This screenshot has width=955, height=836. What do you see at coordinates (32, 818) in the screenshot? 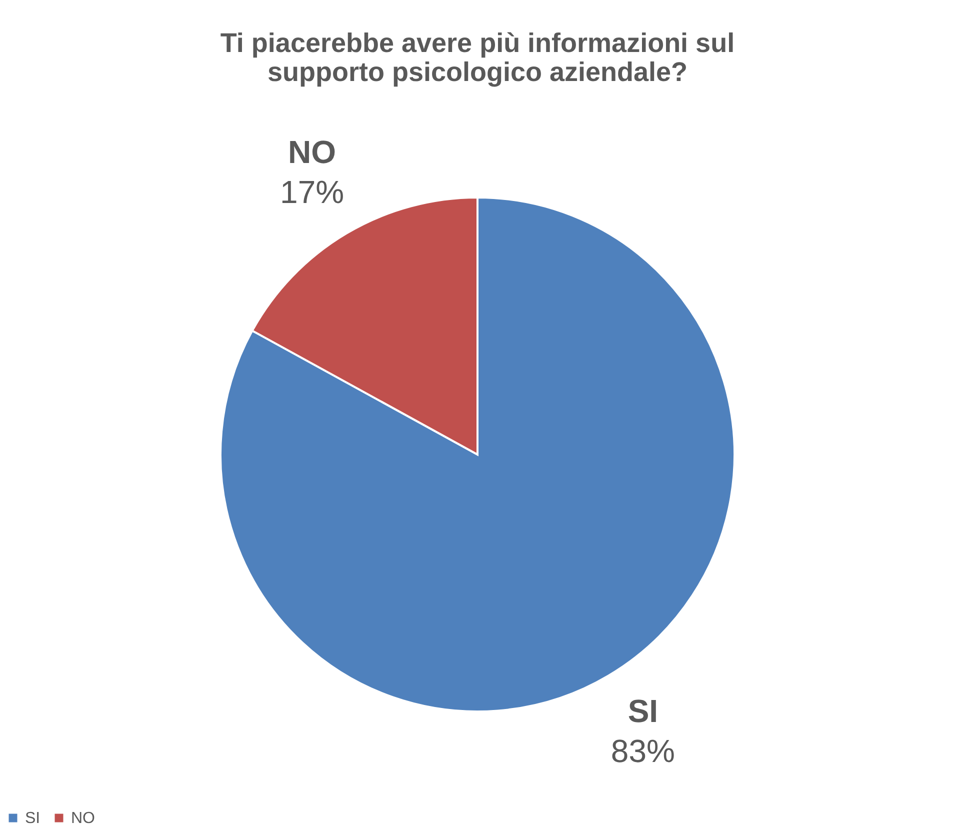
I see `legend-label: SI` at bounding box center [32, 818].